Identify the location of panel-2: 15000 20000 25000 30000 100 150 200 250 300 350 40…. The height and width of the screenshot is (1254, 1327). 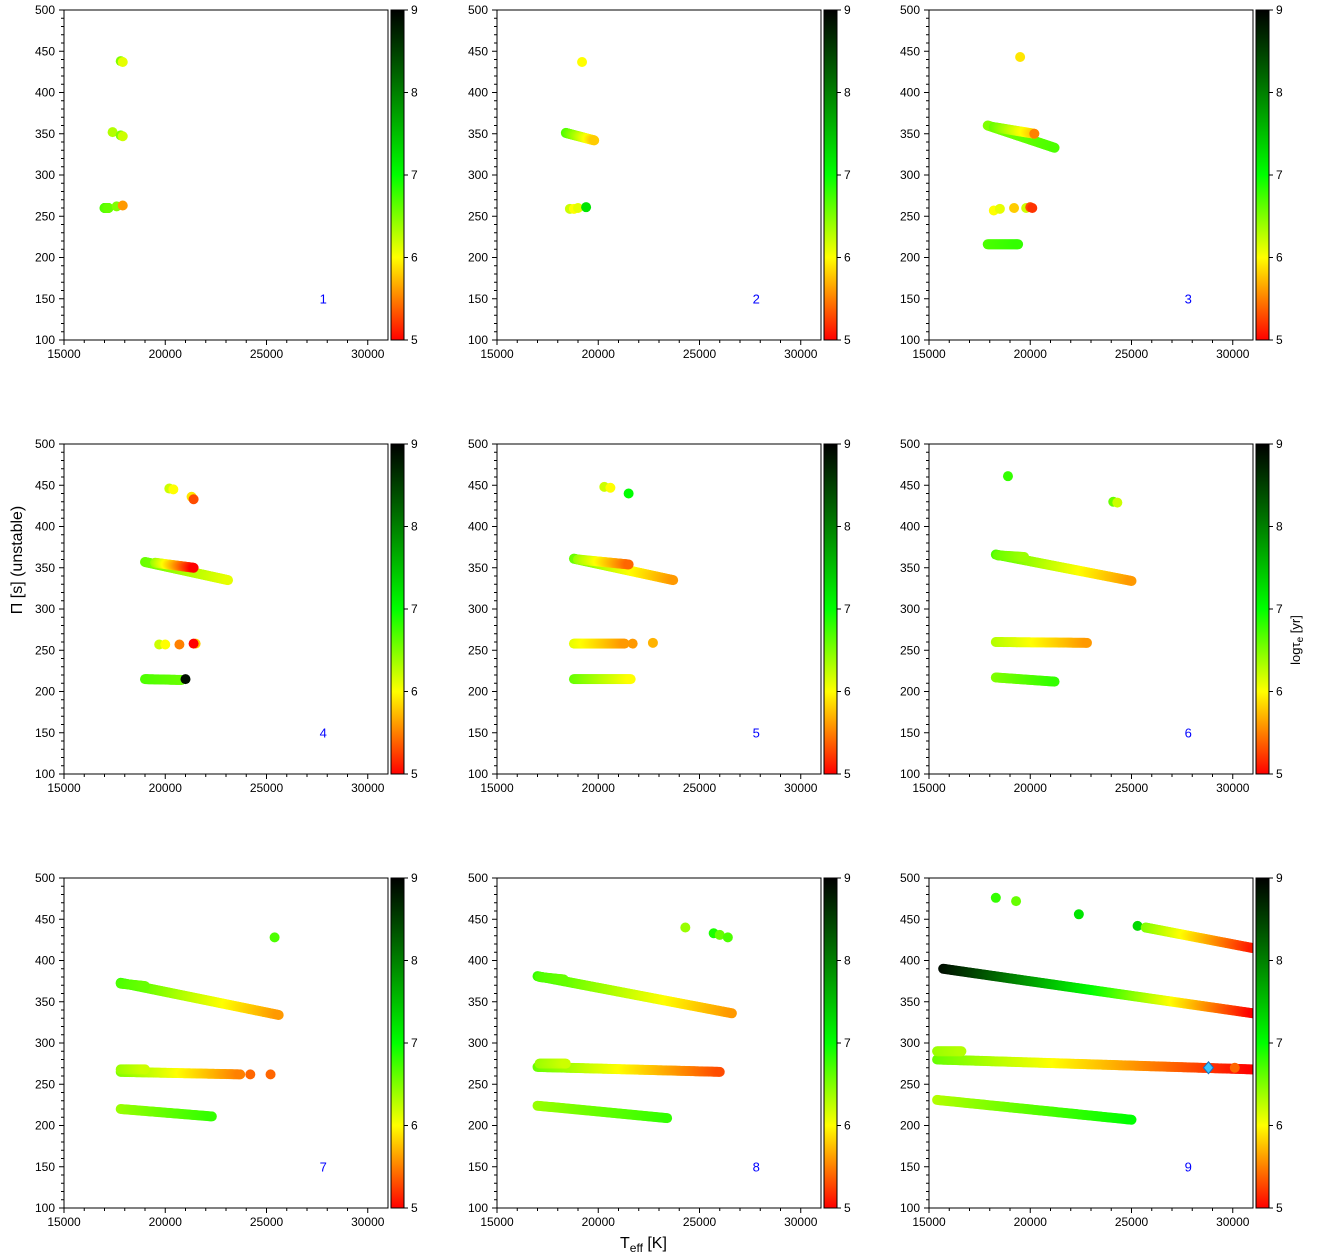
(659, 182).